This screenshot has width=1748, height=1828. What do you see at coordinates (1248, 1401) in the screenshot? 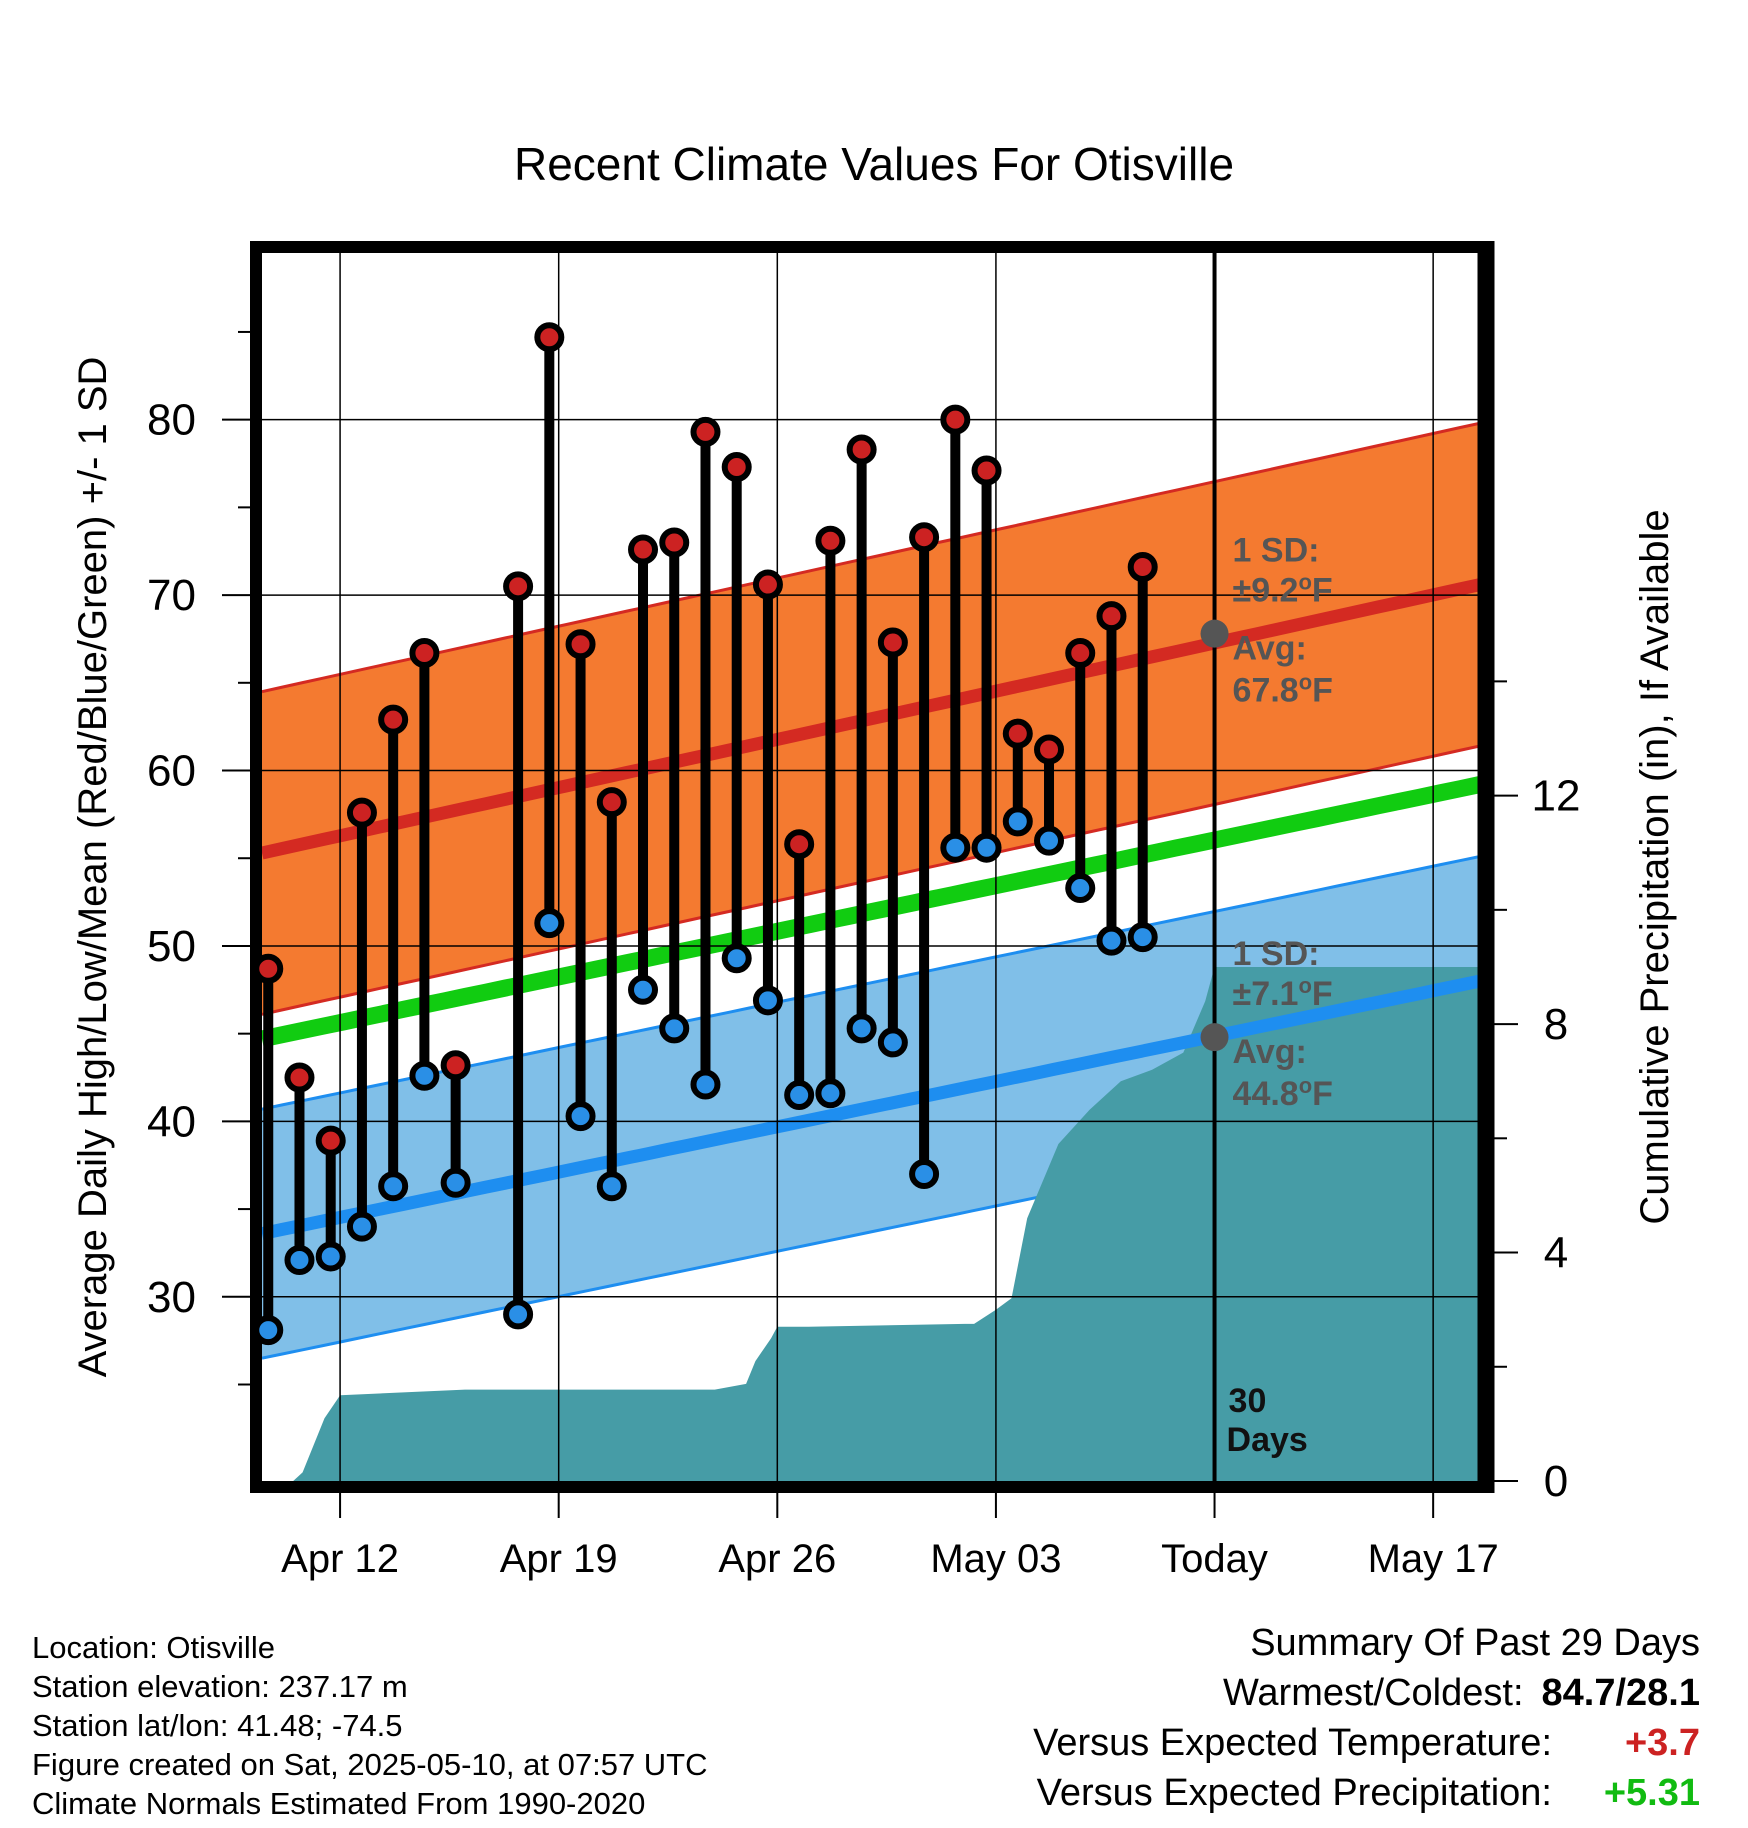
I see `days-label-number: 30` at bounding box center [1248, 1401].